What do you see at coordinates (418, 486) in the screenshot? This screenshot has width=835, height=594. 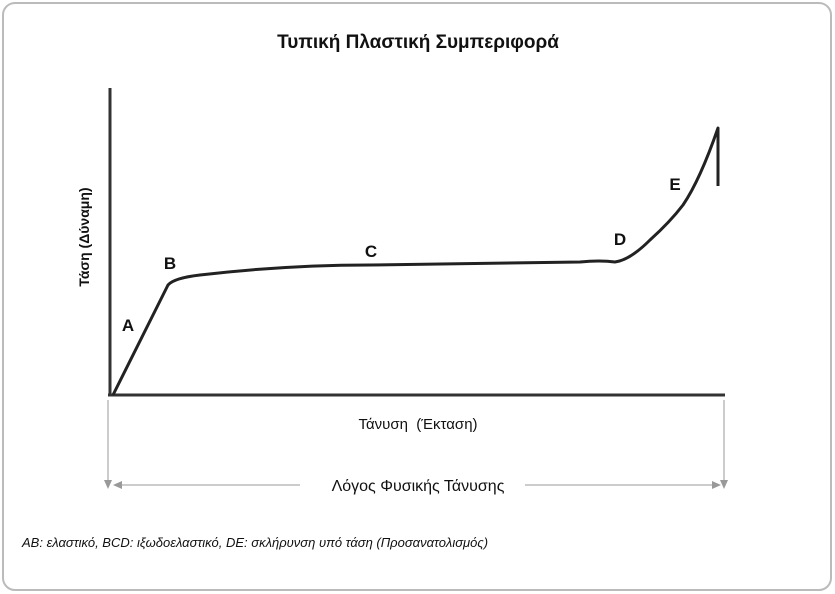 I see `ratio-label: Λόγος Φυσικής Τάνυσης` at bounding box center [418, 486].